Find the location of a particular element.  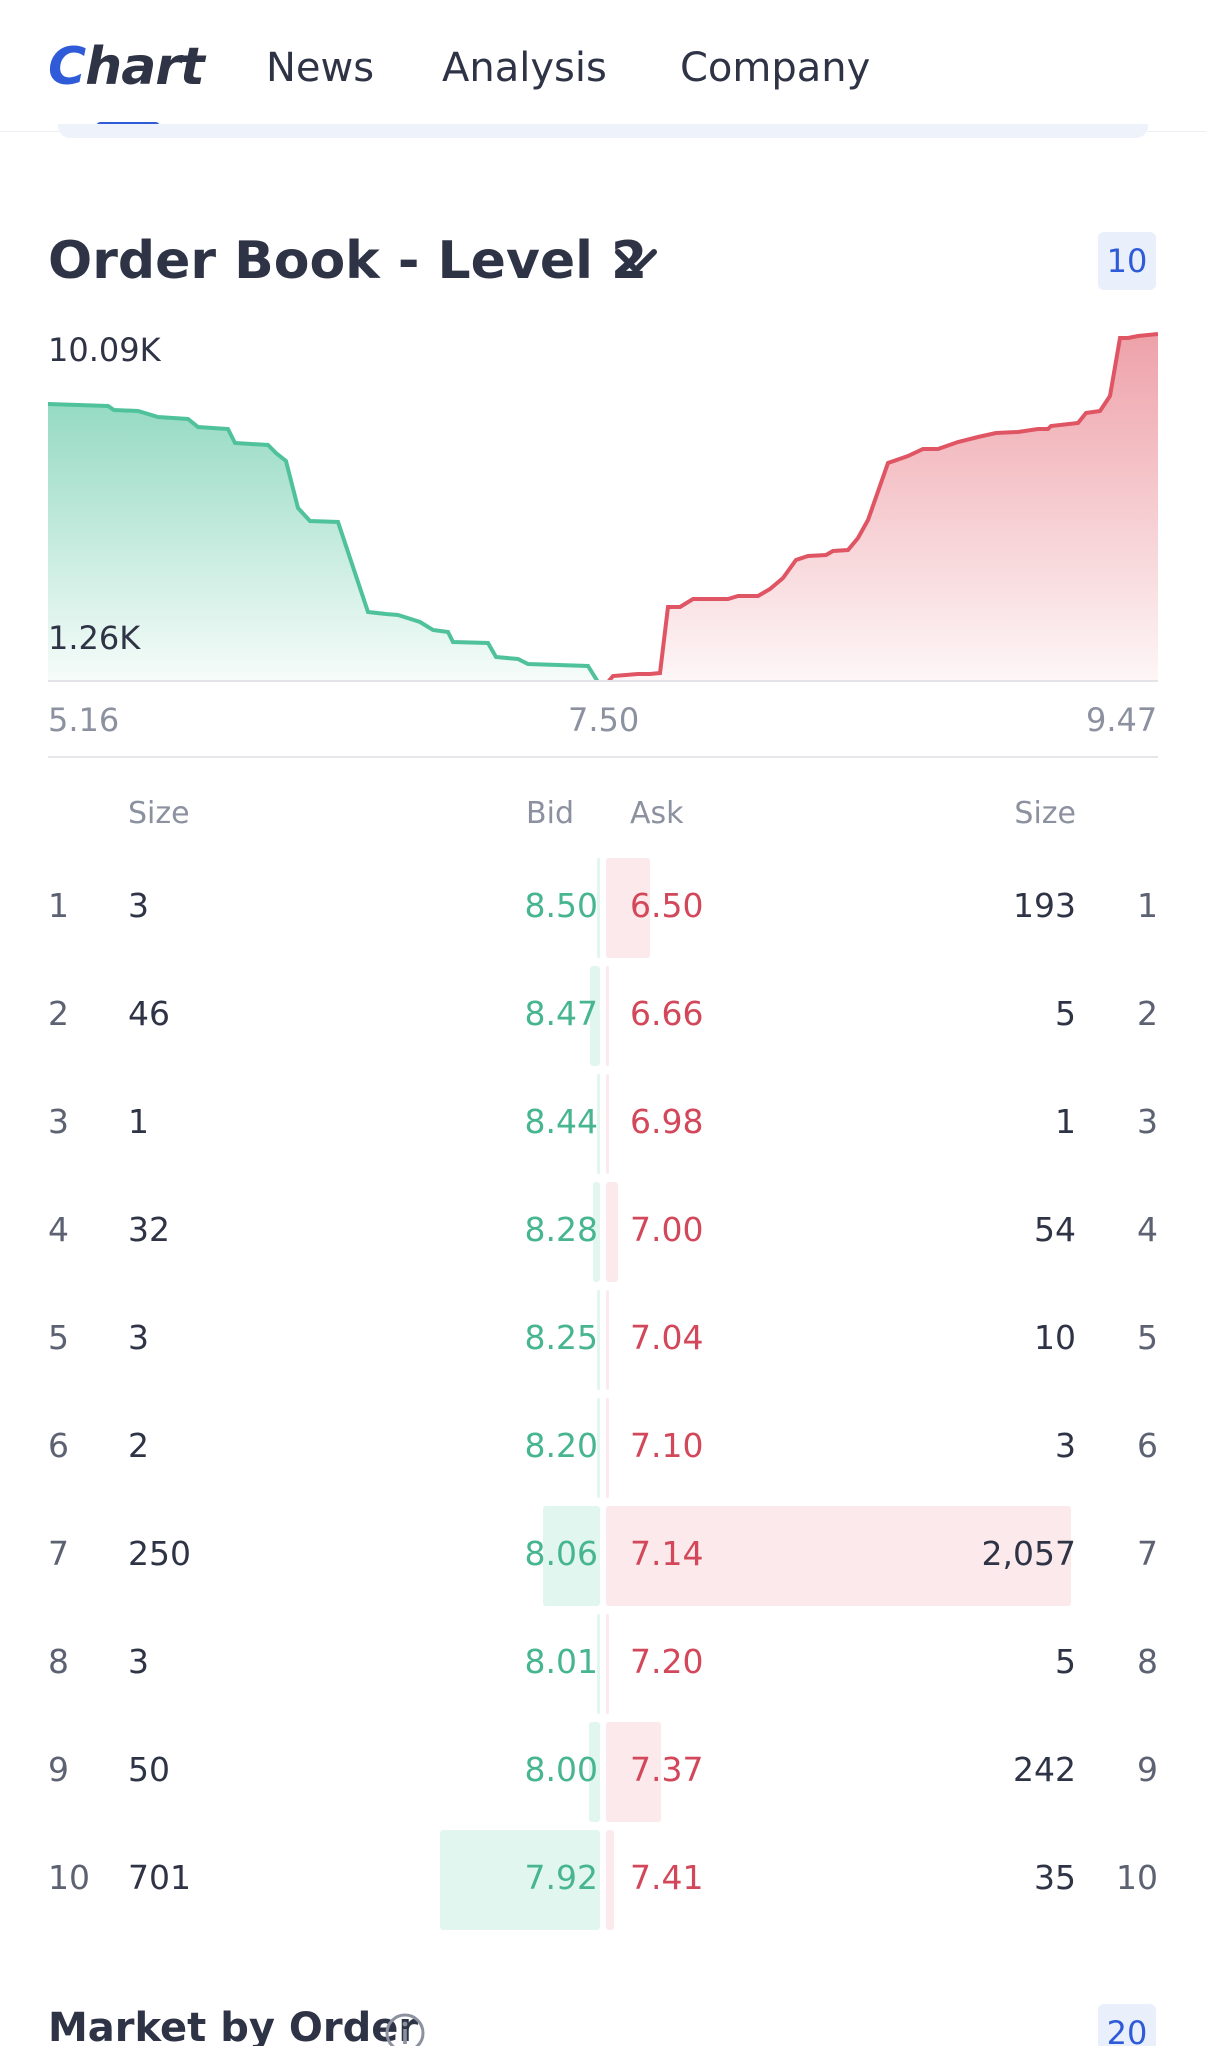

depth-y-min-label: 1.26K is located at coordinates (94, 638).